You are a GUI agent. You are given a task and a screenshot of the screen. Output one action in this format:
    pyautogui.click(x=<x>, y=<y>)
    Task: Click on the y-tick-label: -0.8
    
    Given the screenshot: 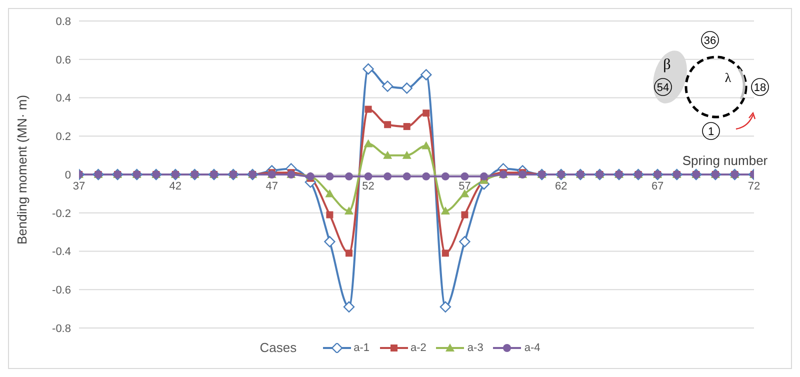 What is the action you would take?
    pyautogui.click(x=61, y=328)
    